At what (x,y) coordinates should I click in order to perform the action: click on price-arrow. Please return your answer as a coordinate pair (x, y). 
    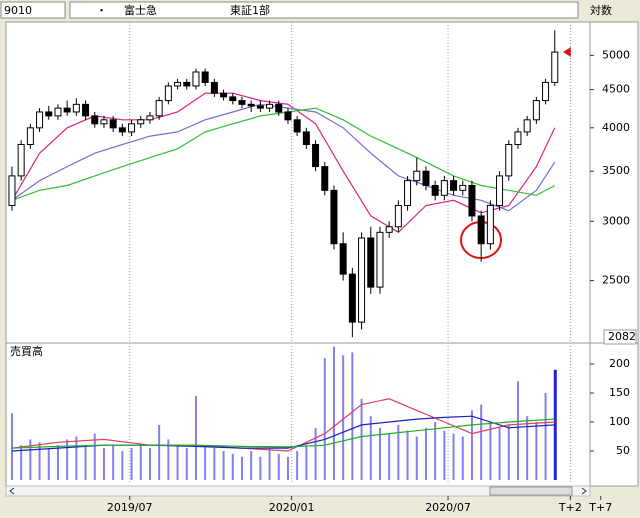
    Looking at the image, I should click on (567, 52).